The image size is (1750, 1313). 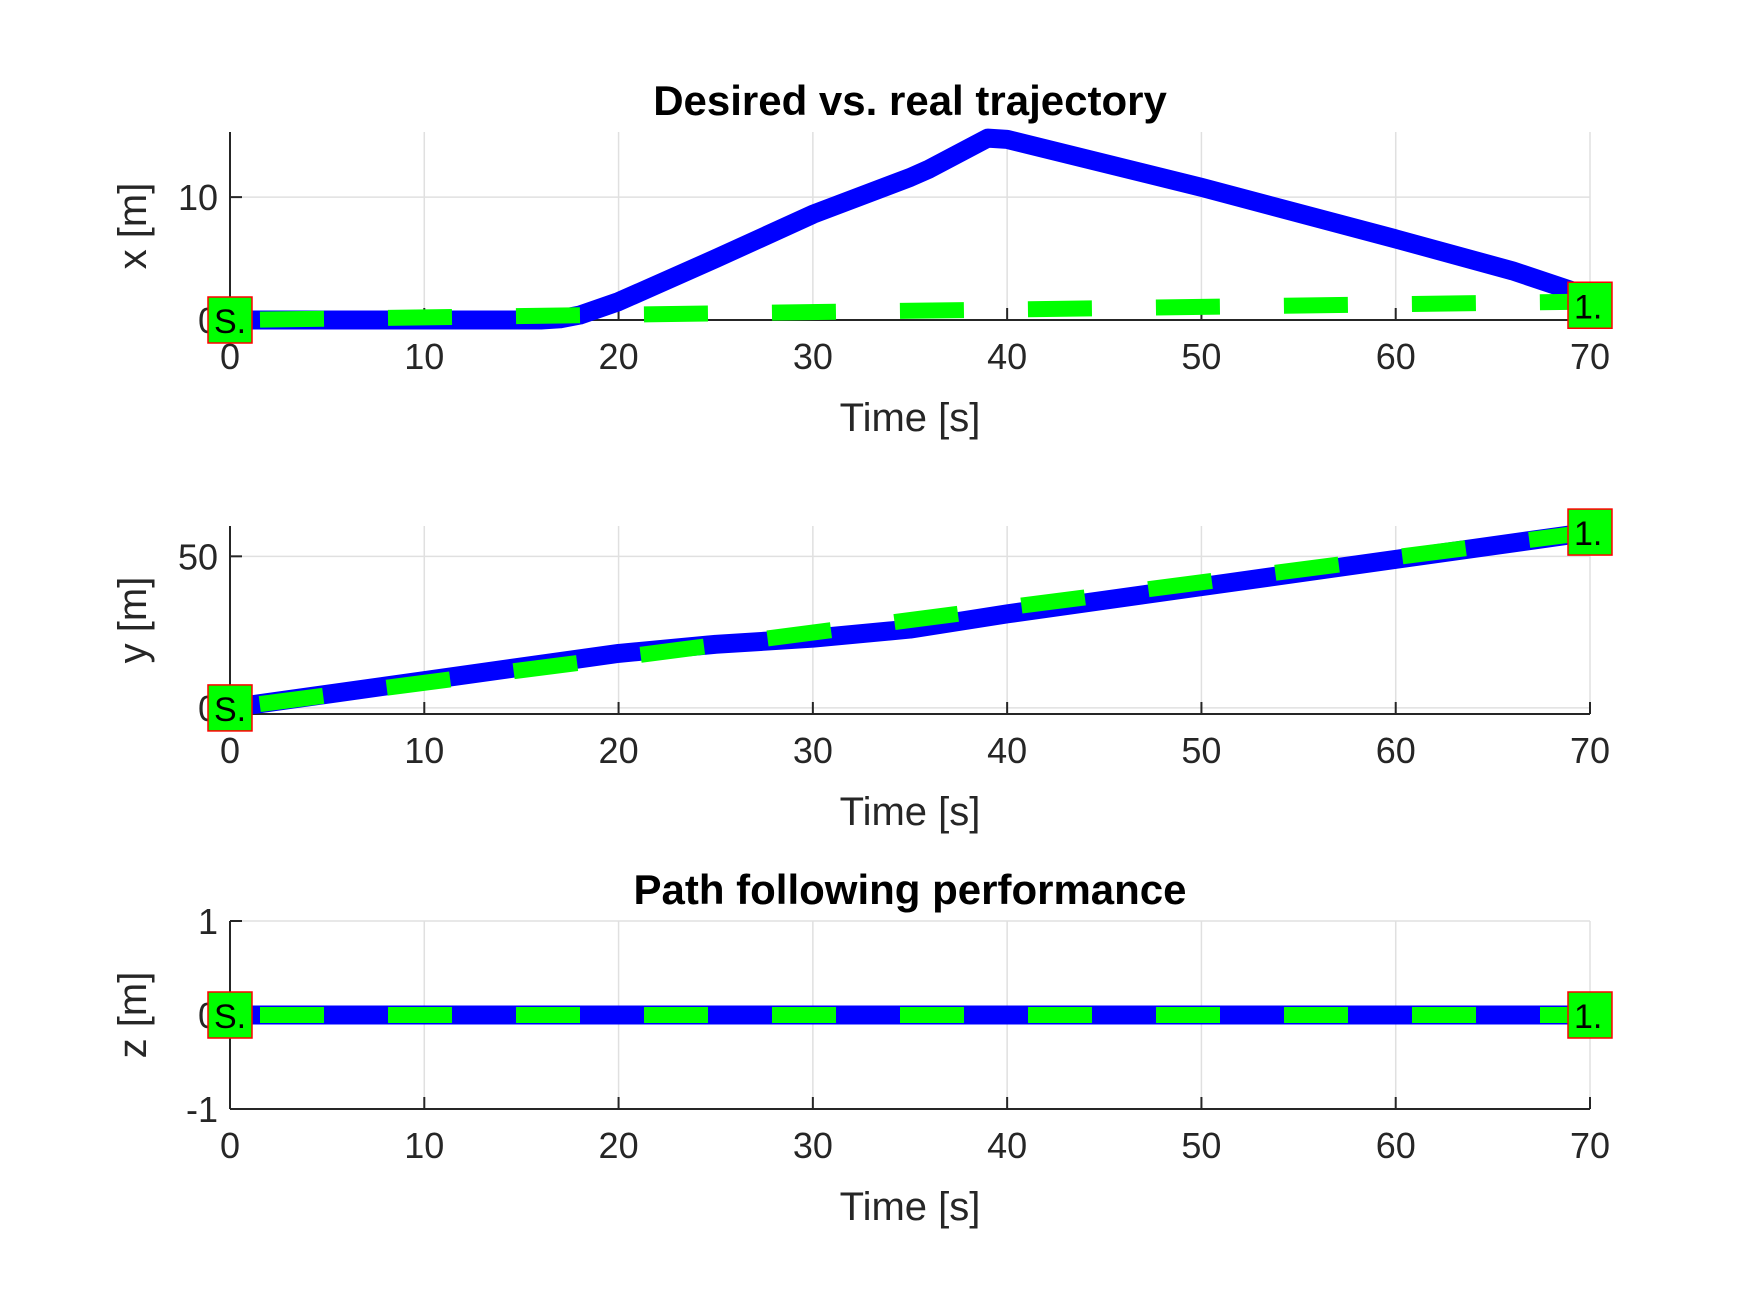 What do you see at coordinates (909, 889) in the screenshot?
I see `chart-title: Path following performance` at bounding box center [909, 889].